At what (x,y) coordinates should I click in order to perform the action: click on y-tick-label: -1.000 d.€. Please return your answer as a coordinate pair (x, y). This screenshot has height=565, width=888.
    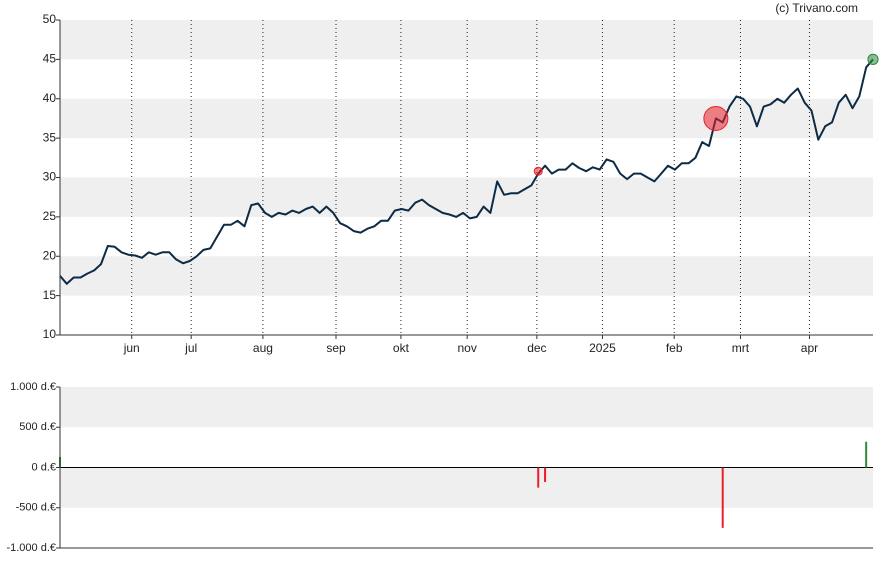
    Looking at the image, I should click on (31, 548).